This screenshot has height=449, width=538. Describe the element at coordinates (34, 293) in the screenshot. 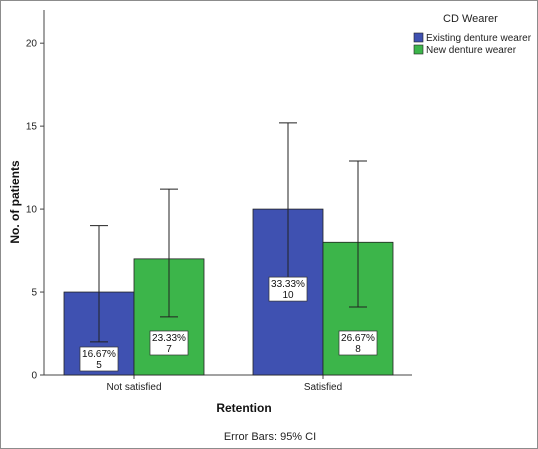

I see `y-tick-label: 5` at that location.